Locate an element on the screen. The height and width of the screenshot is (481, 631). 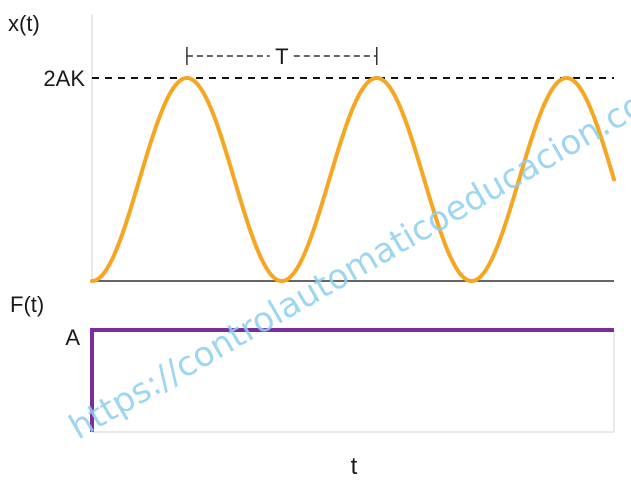
bottom-y-axis-label: F(t) is located at coordinates (27, 304).